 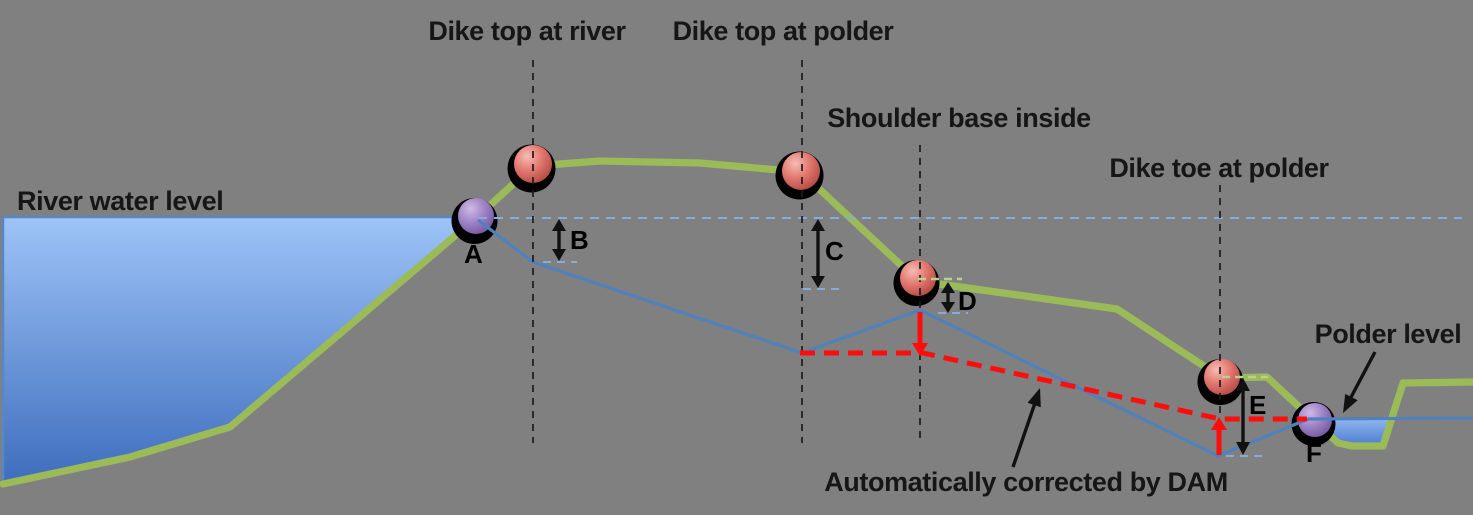 What do you see at coordinates (1388, 334) in the screenshot?
I see `label-polder-level: Polder level` at bounding box center [1388, 334].